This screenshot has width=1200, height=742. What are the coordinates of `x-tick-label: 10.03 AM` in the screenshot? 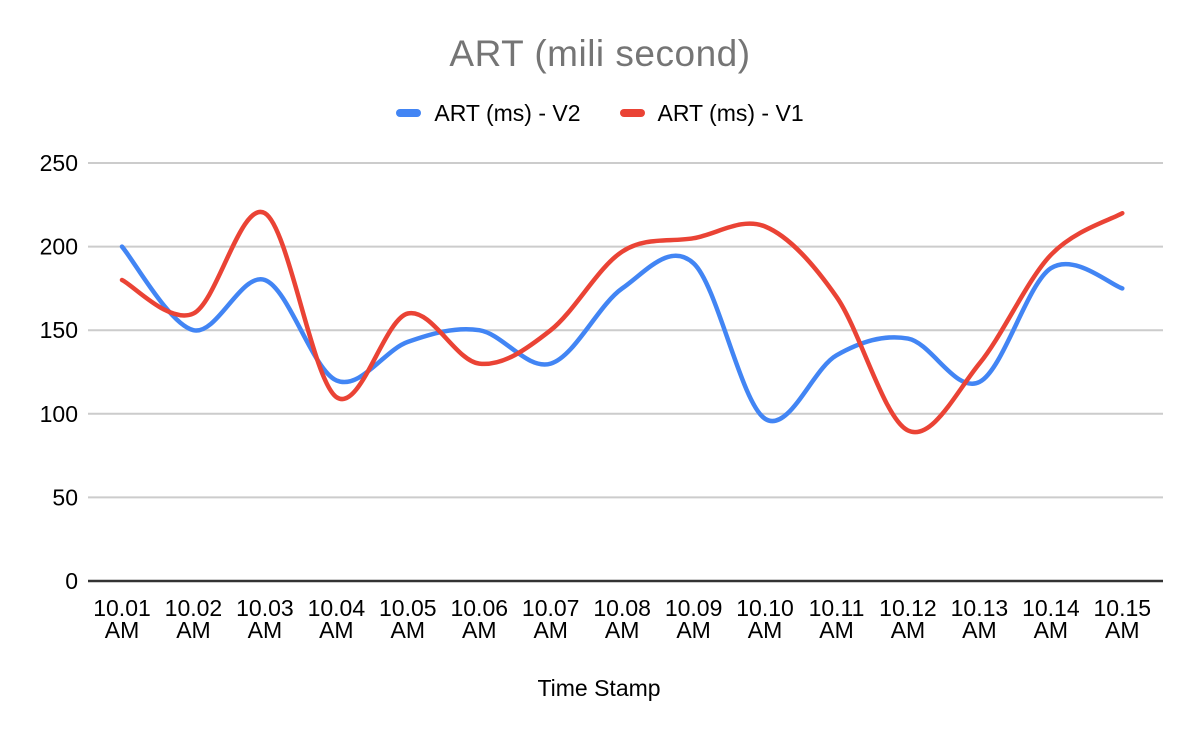 It's located at (265, 619).